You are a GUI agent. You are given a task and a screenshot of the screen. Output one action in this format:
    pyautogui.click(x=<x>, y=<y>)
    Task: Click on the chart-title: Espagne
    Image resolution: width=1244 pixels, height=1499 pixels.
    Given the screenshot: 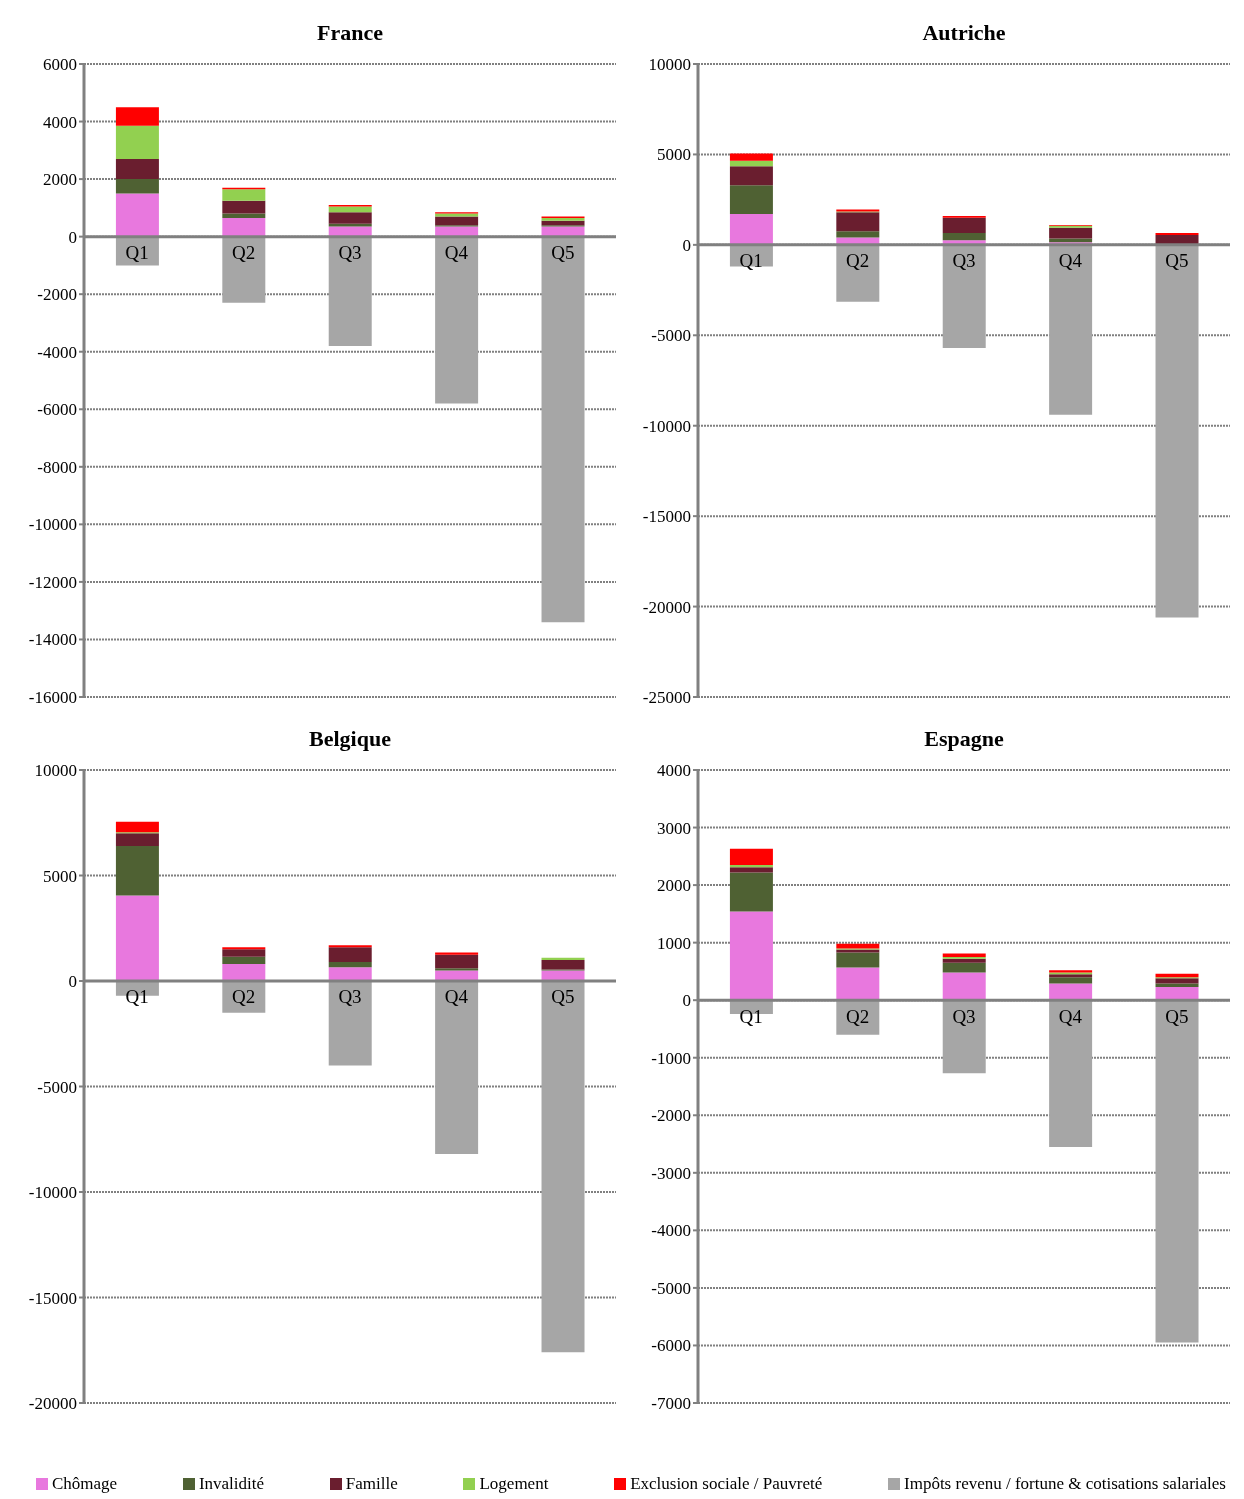 What is the action you would take?
    pyautogui.click(x=964, y=739)
    